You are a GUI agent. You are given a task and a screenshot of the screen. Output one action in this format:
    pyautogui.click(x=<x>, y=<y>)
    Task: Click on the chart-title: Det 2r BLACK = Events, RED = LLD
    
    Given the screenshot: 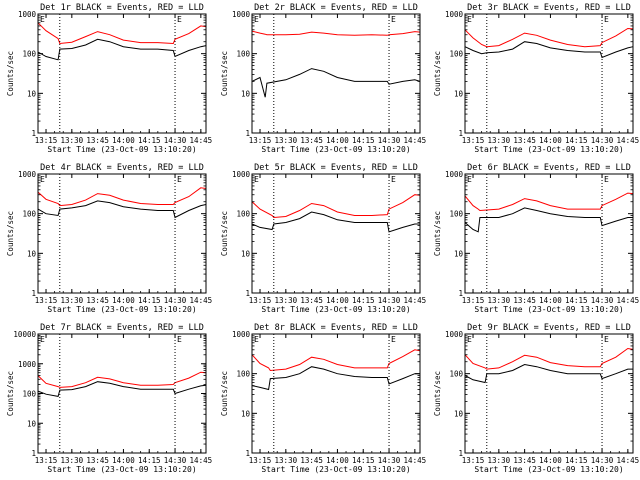 What is the action you would take?
    pyautogui.click(x=336, y=8)
    